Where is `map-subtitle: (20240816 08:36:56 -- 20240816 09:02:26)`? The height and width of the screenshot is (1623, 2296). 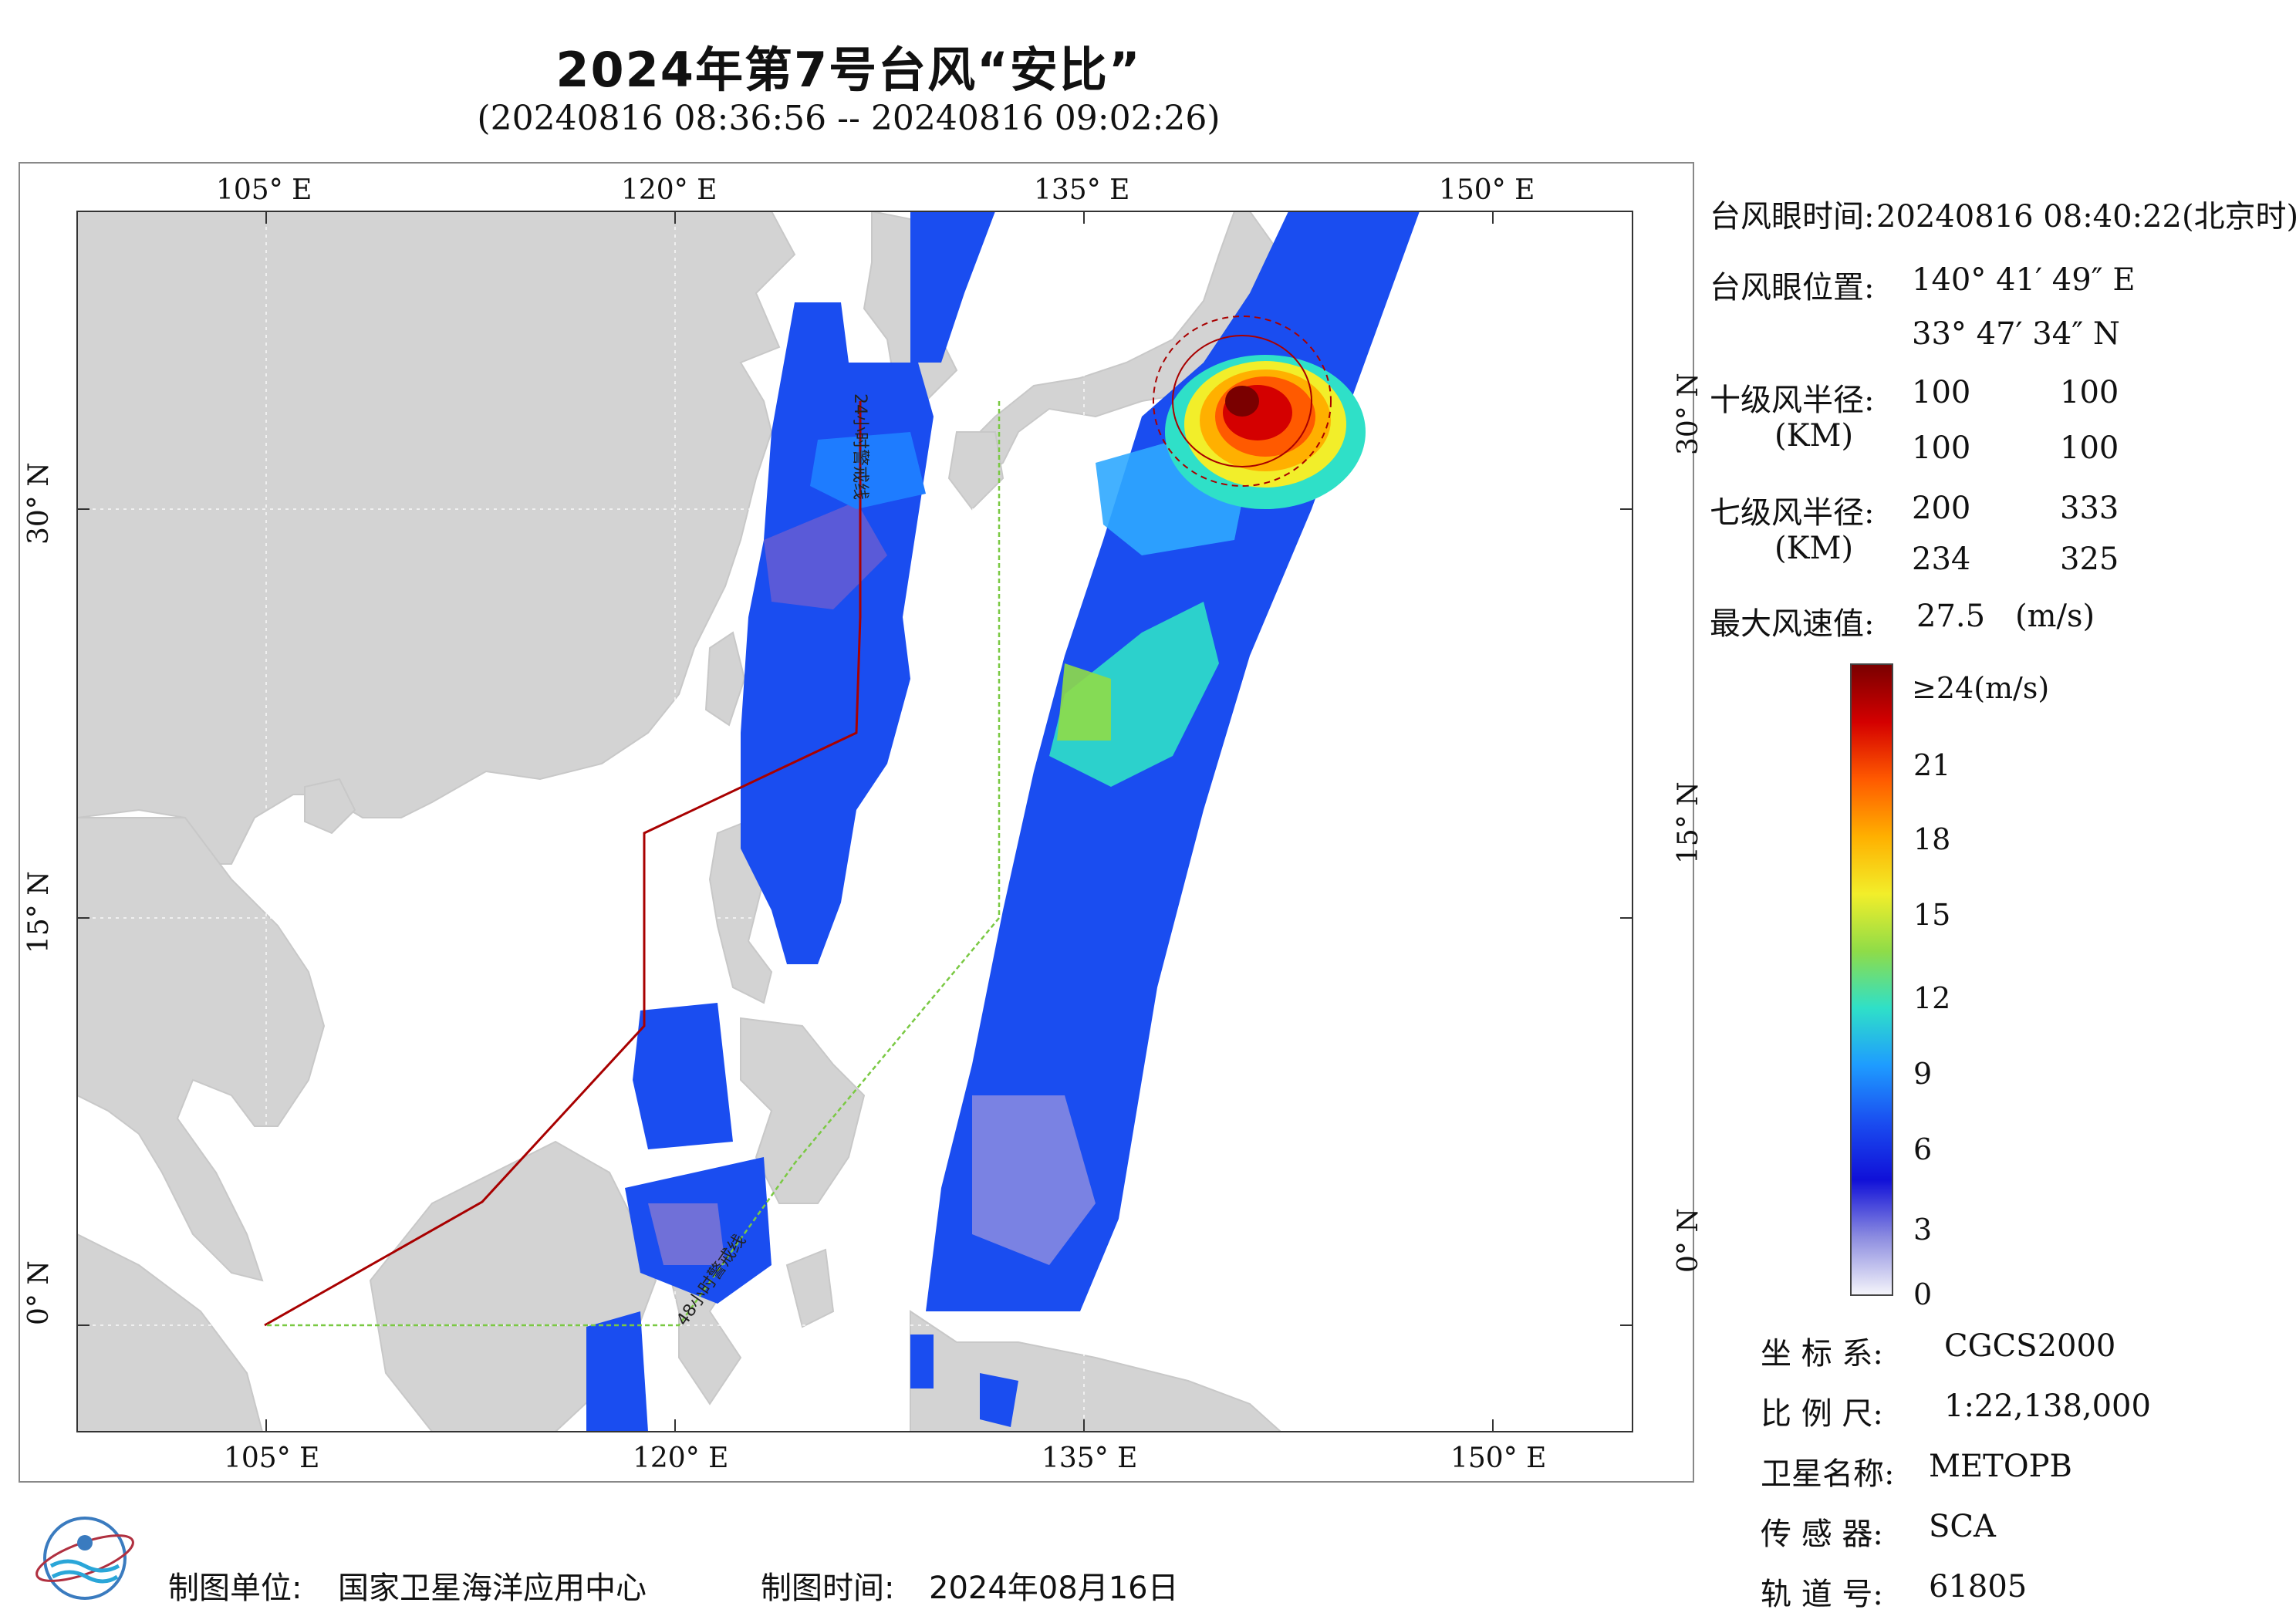 map-subtitle: (20240816 08:36:56 -- 20240816 09:02:26) is located at coordinates (849, 118).